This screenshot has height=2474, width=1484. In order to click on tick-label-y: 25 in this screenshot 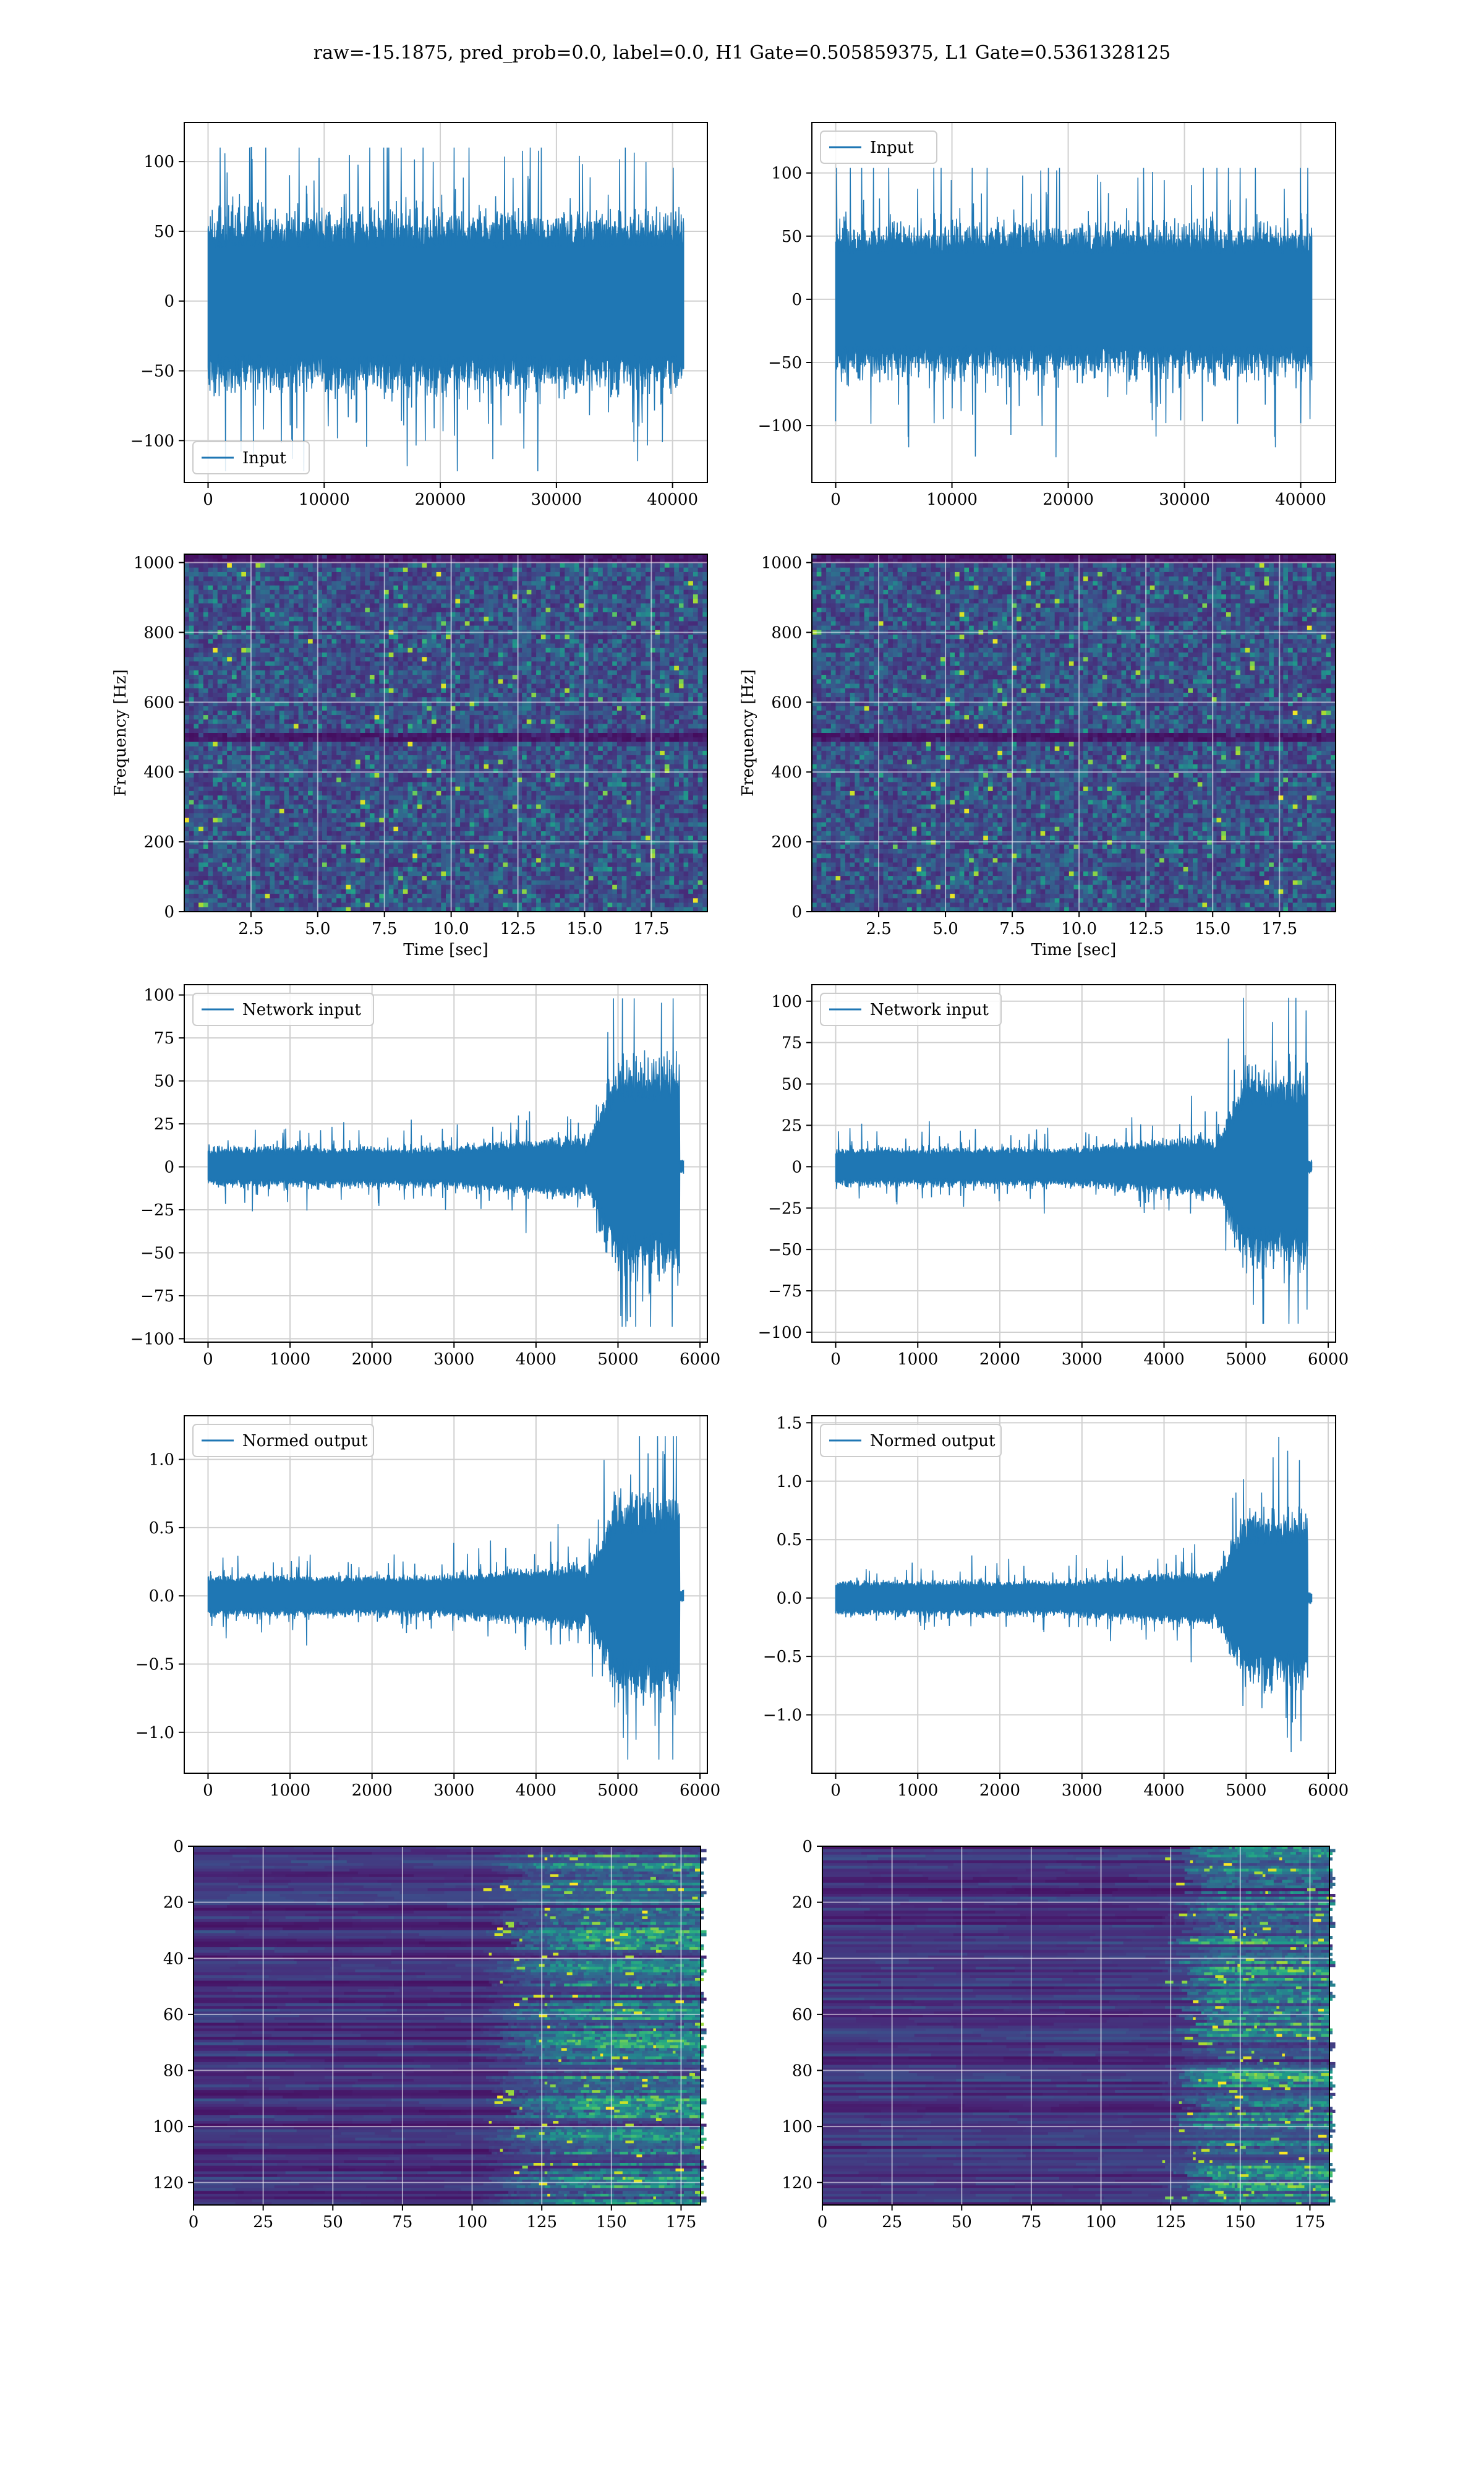, I will do `click(792, 1125)`.